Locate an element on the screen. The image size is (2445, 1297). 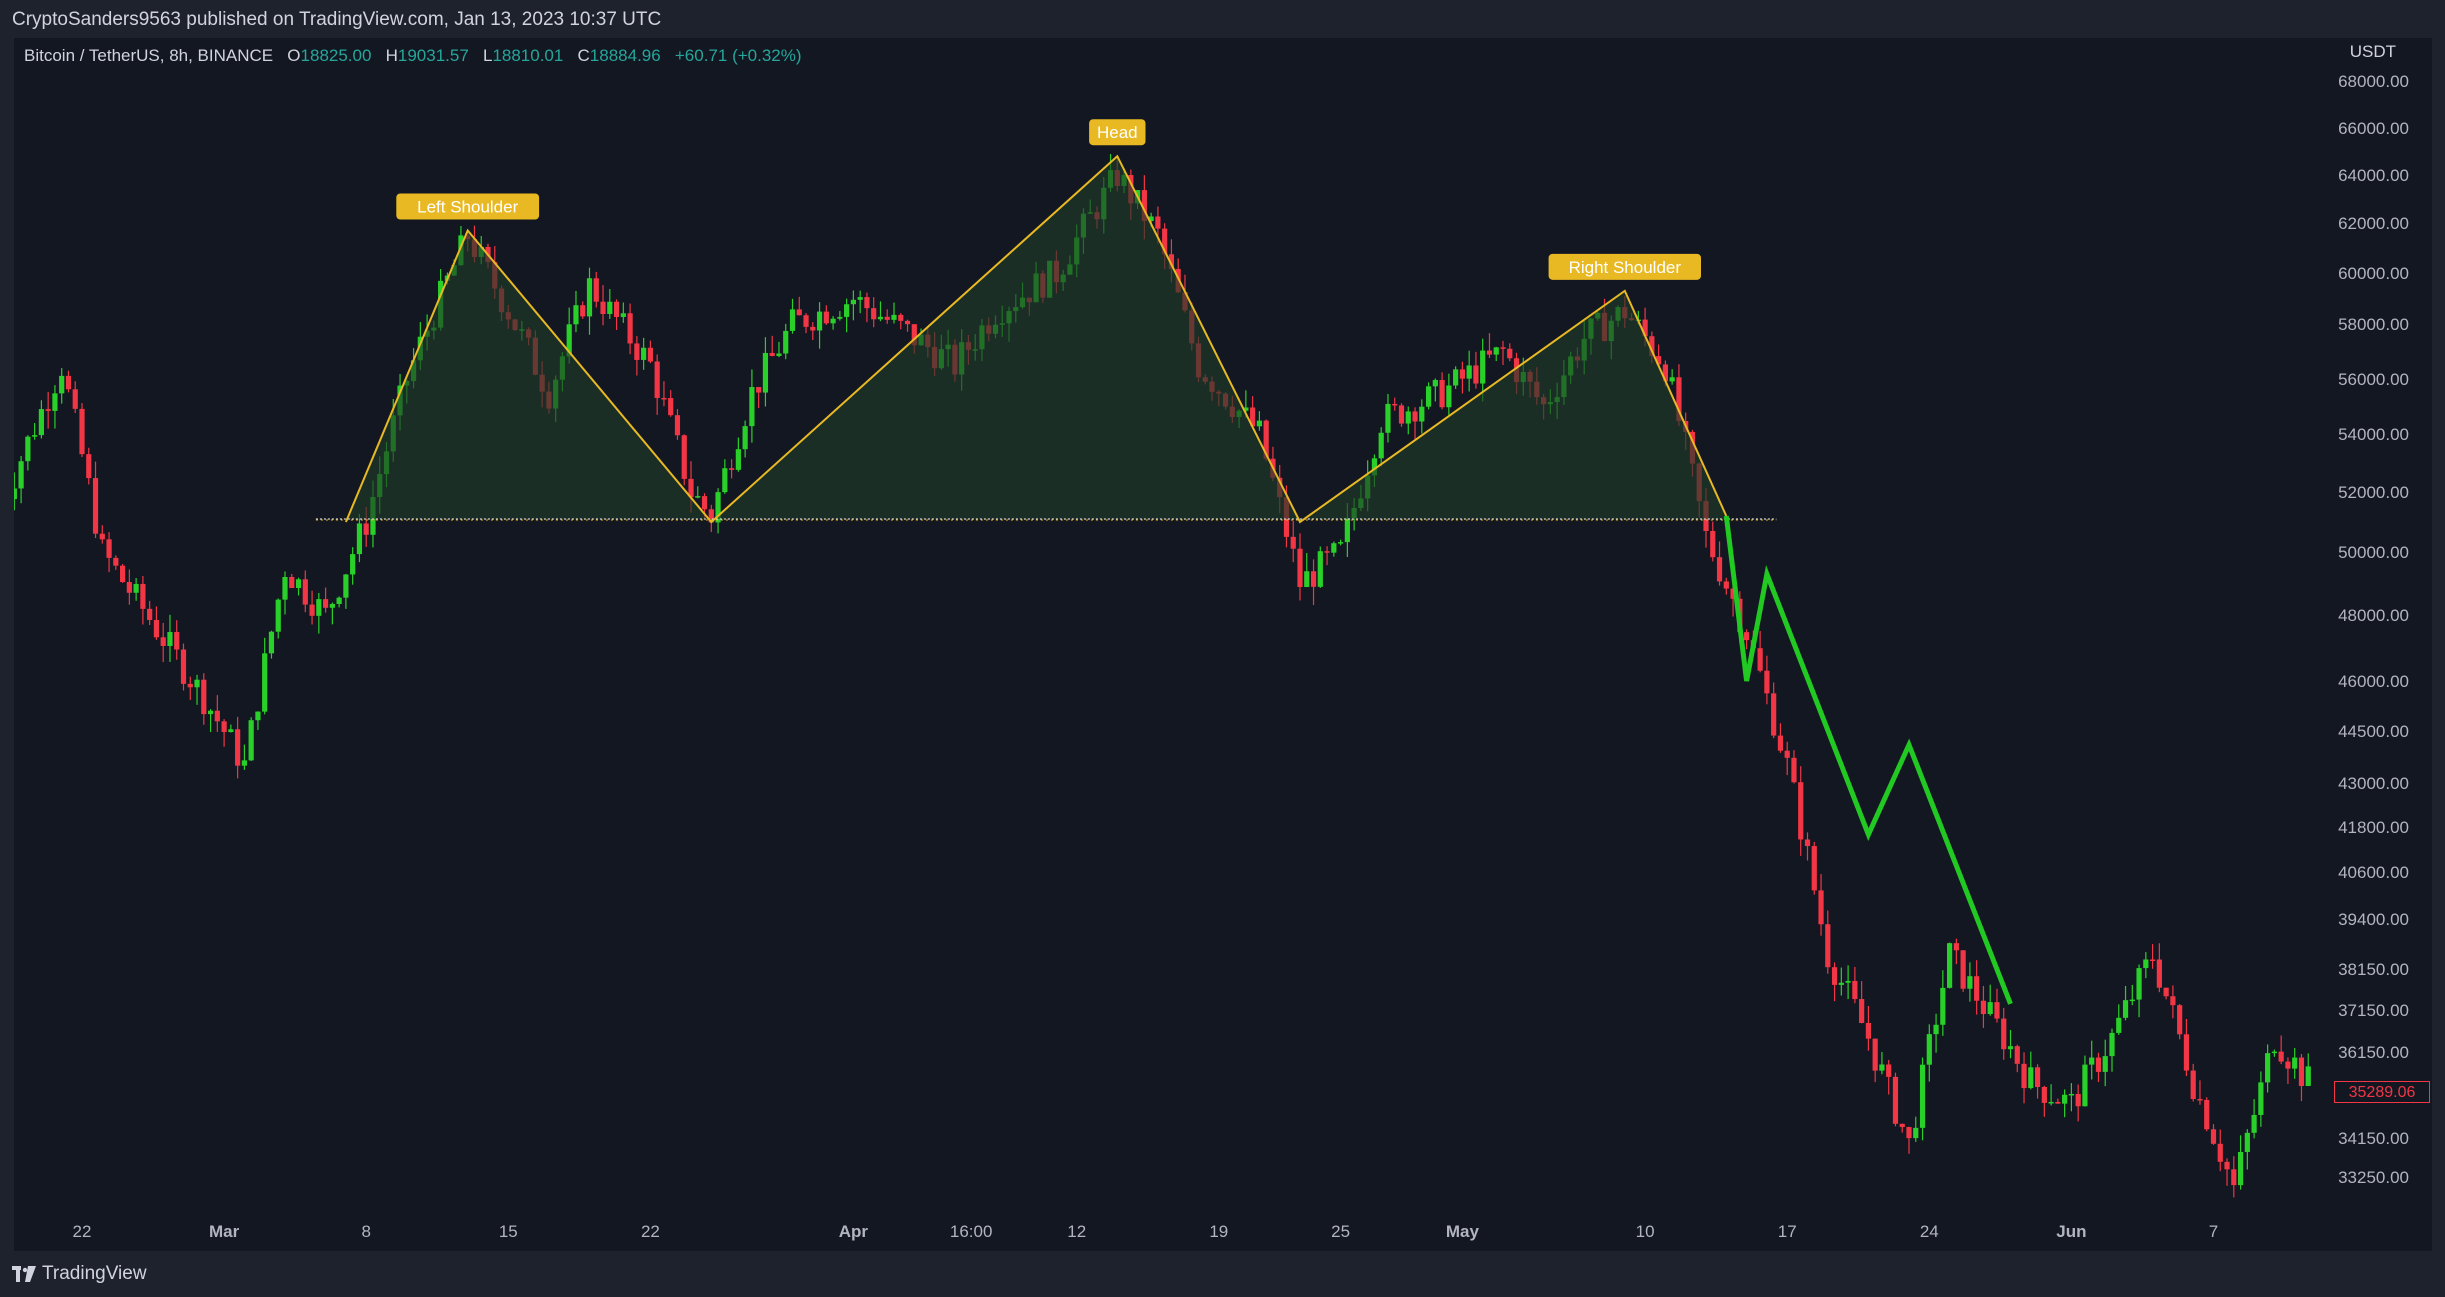
x-tick-label: 15 is located at coordinates (508, 1231).